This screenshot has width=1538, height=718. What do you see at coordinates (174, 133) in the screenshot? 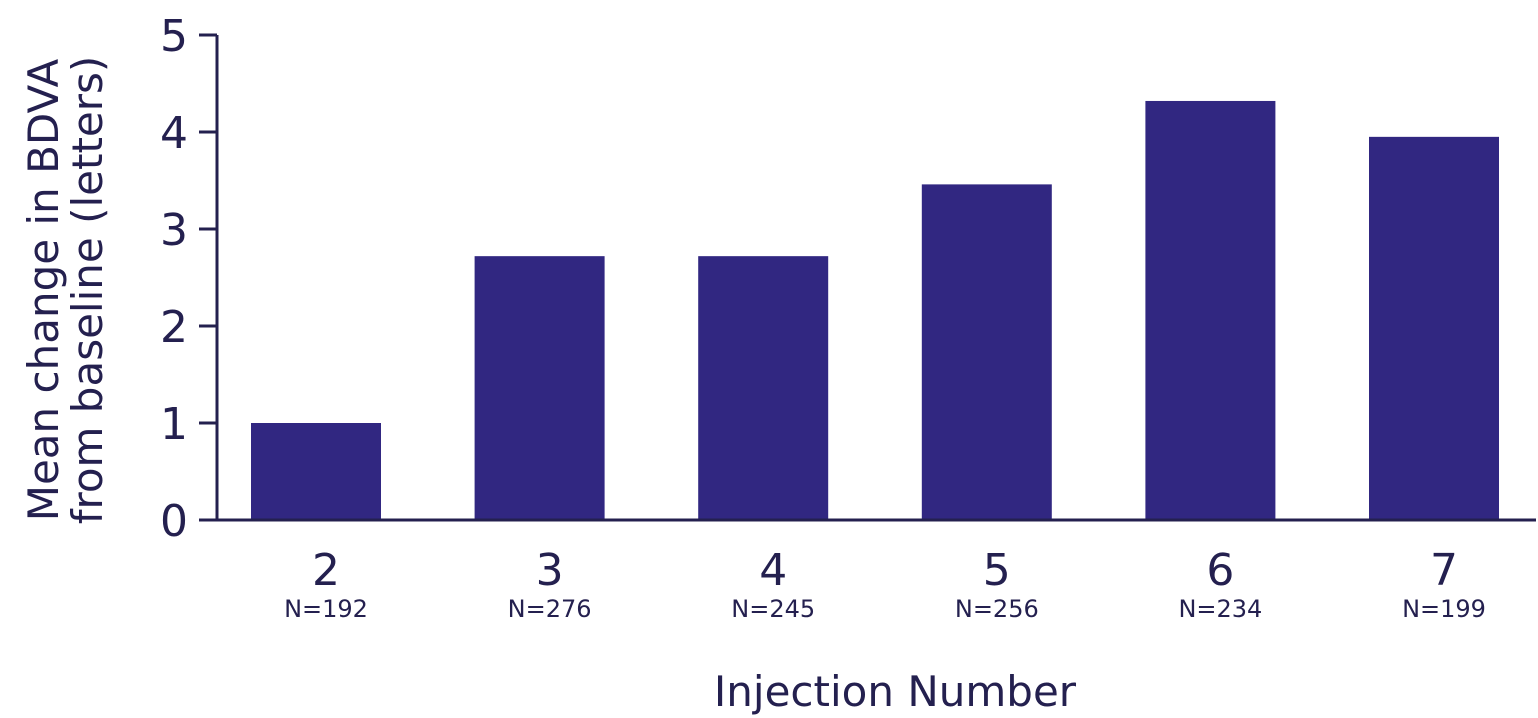
I see `y-tick-label: 4` at bounding box center [174, 133].